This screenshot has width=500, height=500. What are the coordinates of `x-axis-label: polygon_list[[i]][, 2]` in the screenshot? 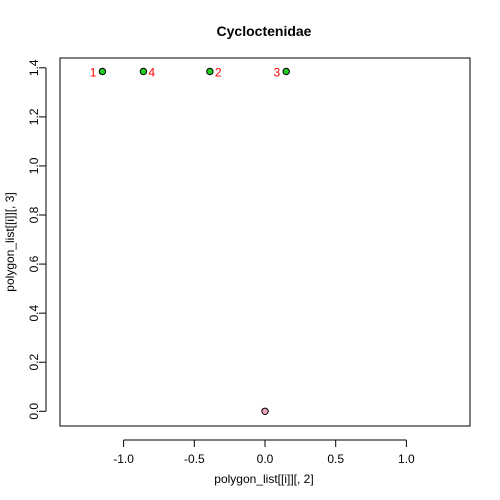 It's located at (263, 479).